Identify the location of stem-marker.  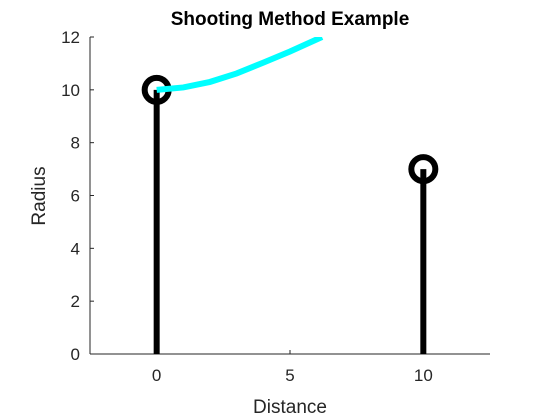
(423, 169).